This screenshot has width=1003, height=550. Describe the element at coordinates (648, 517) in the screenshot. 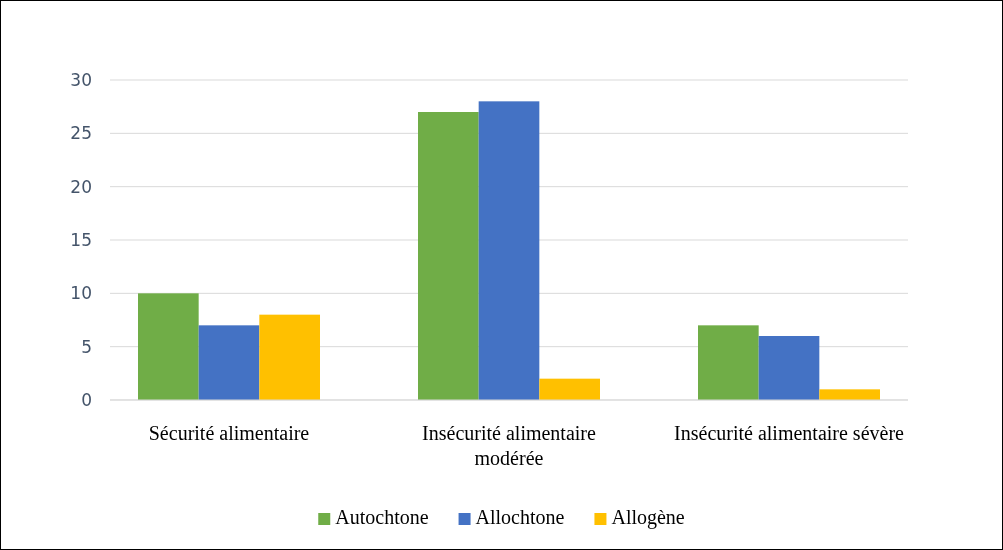

I see `legend-label: Allogène` at that location.